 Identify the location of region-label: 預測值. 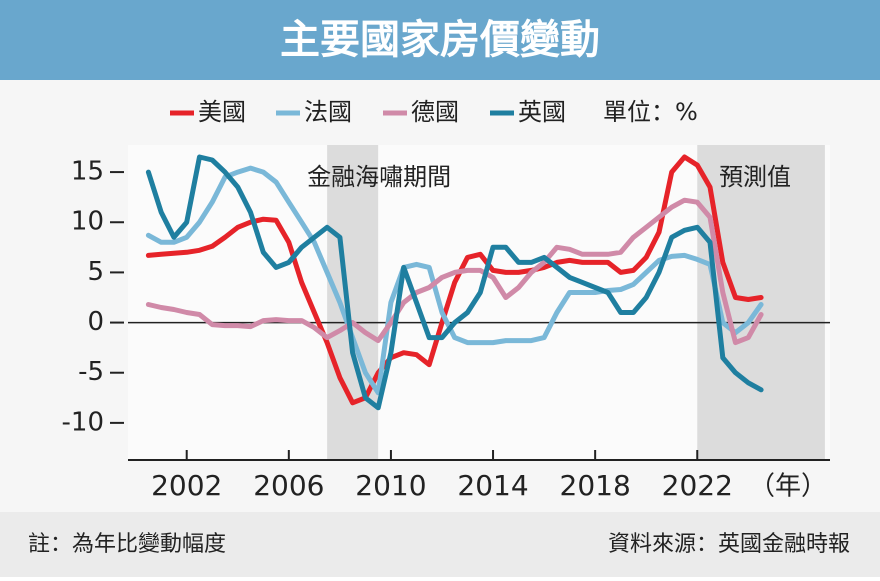
(755, 177).